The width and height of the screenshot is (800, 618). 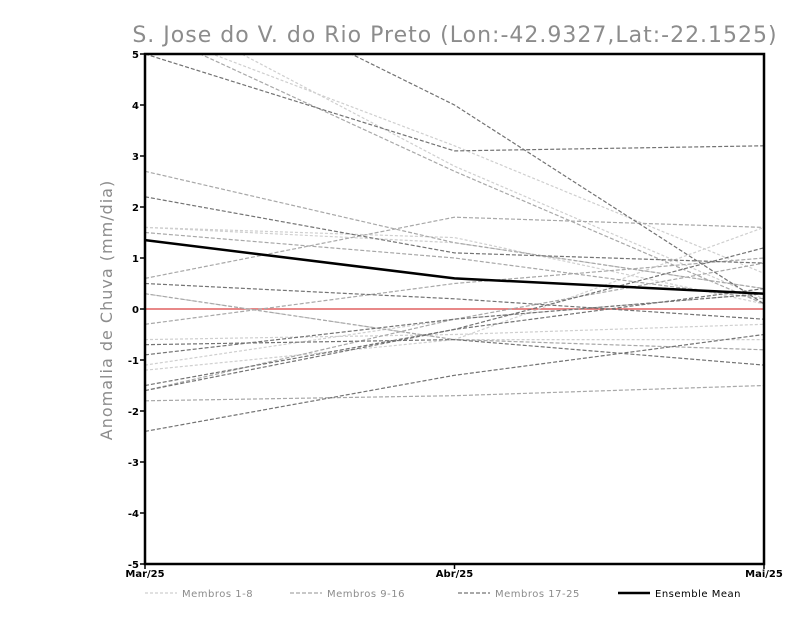 I want to click on ensemble-mean-line, so click(x=454, y=266).